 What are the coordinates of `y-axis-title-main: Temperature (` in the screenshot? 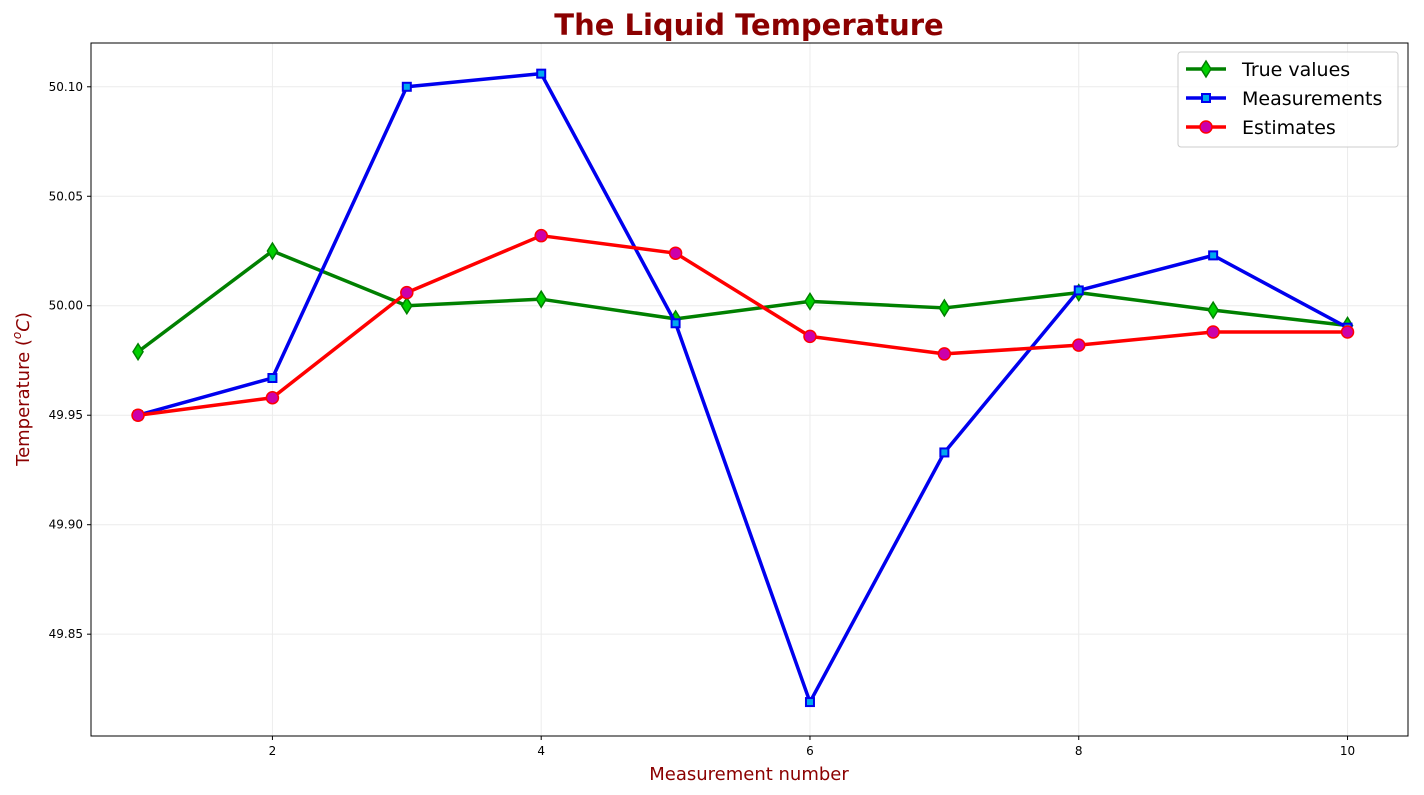 It's located at (23, 403).